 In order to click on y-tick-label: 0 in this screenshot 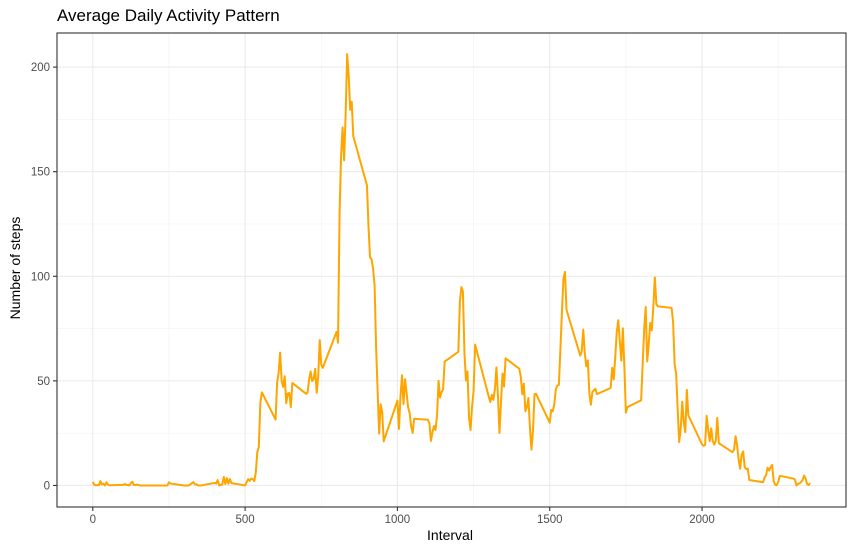, I will do `click(47, 486)`.